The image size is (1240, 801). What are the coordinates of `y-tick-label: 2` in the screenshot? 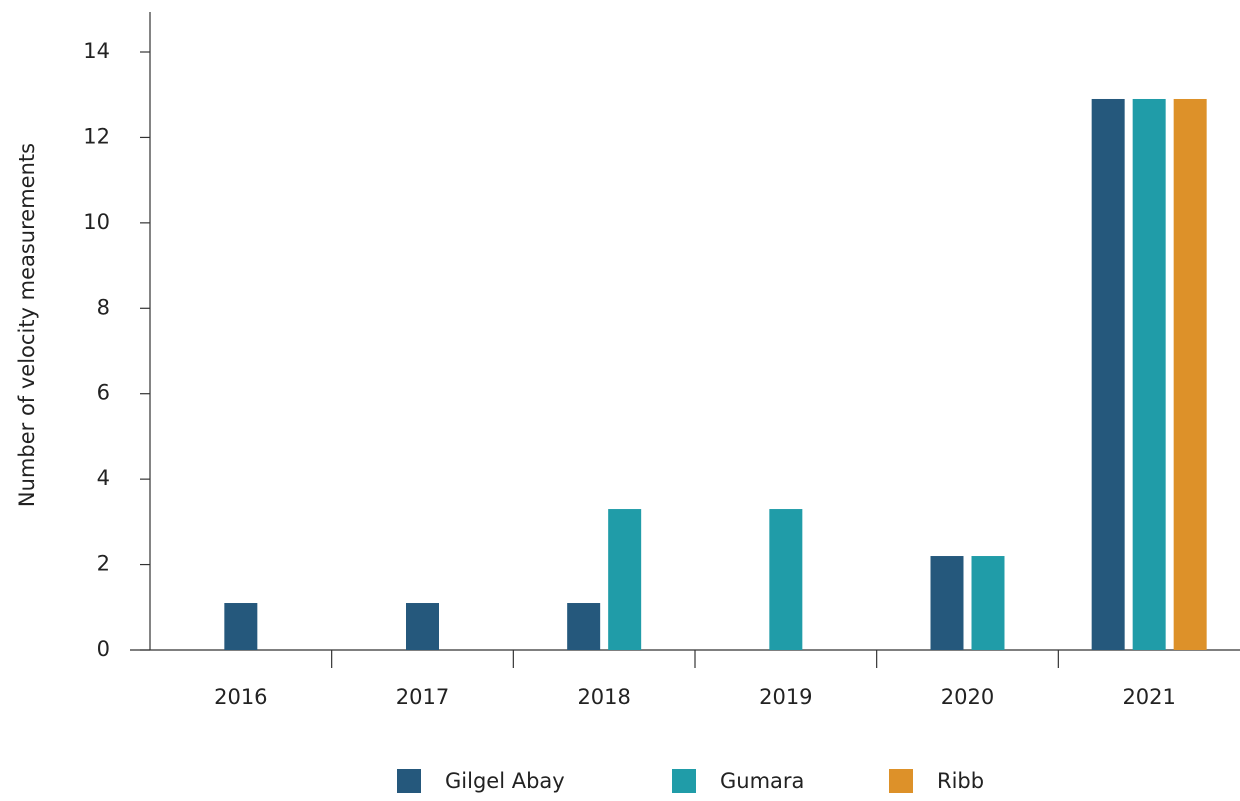 It's located at (103, 564).